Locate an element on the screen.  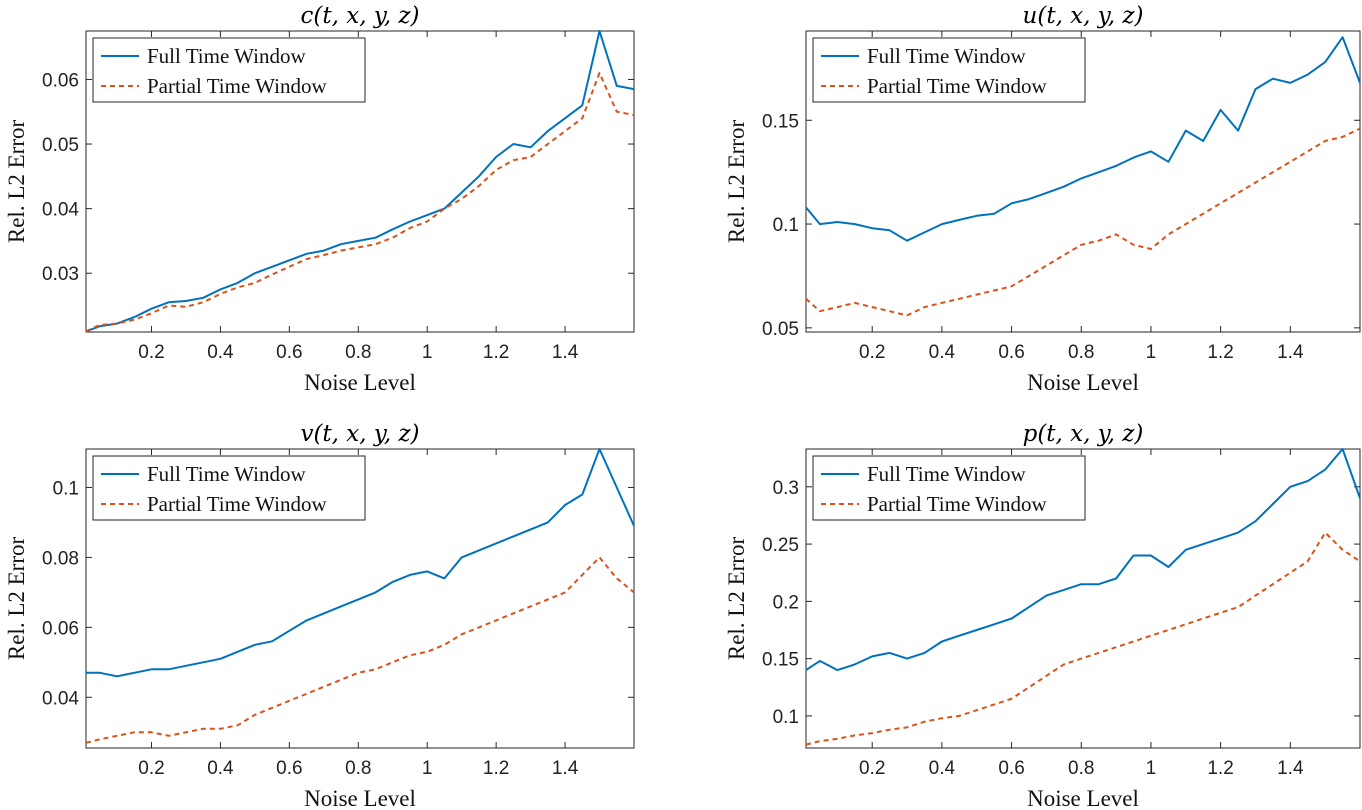
y-tick-label: 0.3 is located at coordinates (786, 488).